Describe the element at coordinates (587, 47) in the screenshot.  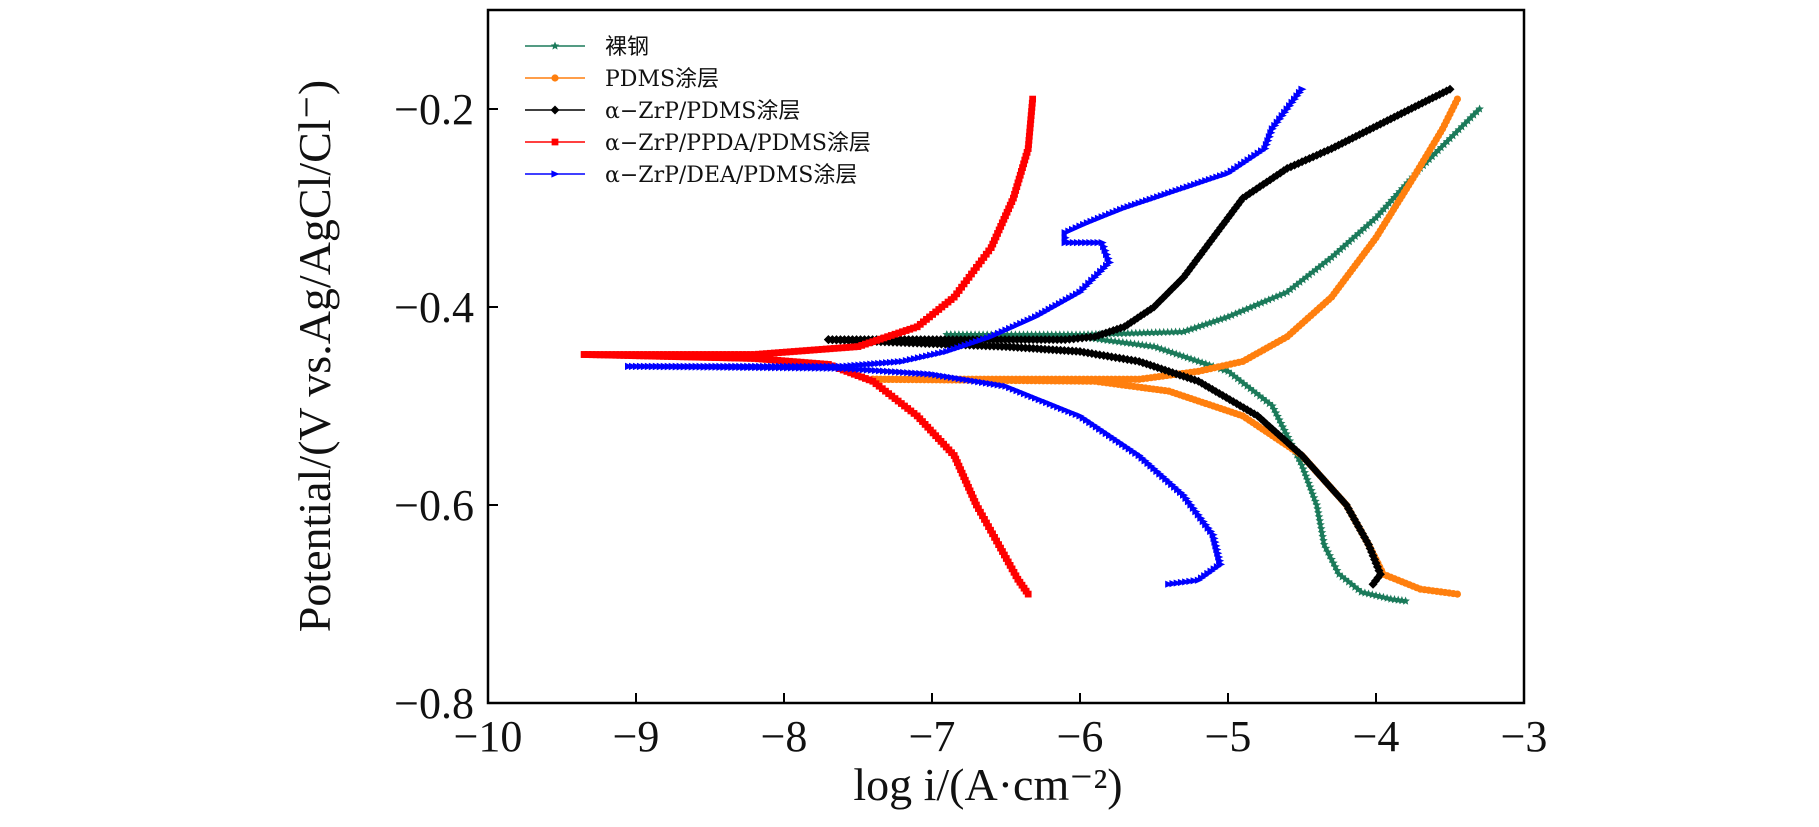
I see `legend-item: 裸钢` at that location.